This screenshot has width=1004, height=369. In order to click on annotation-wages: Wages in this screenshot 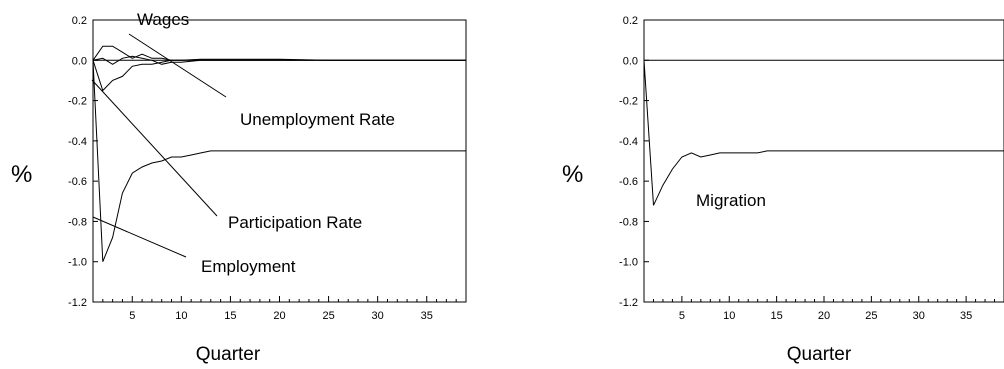, I will do `click(163, 19)`.